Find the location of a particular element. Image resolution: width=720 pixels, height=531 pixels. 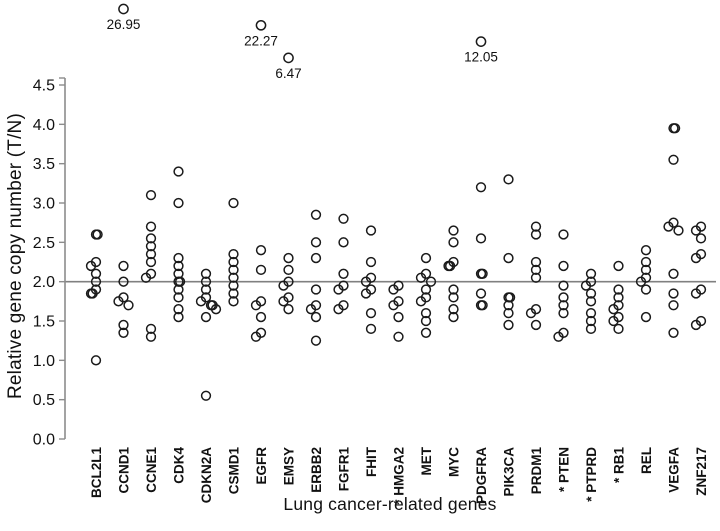

gene-label: MET is located at coordinates (426, 460).